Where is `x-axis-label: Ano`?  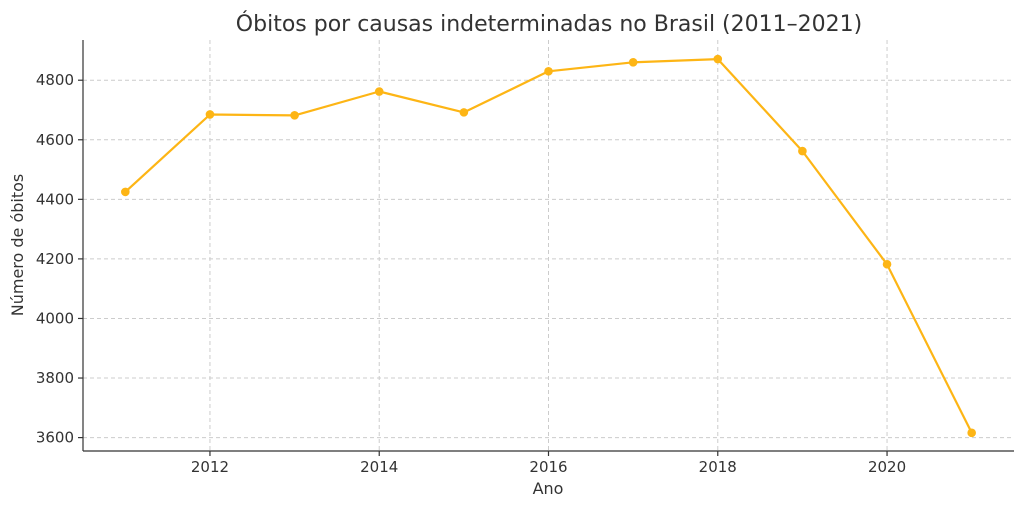
x-axis-label: Ano is located at coordinates (548, 488).